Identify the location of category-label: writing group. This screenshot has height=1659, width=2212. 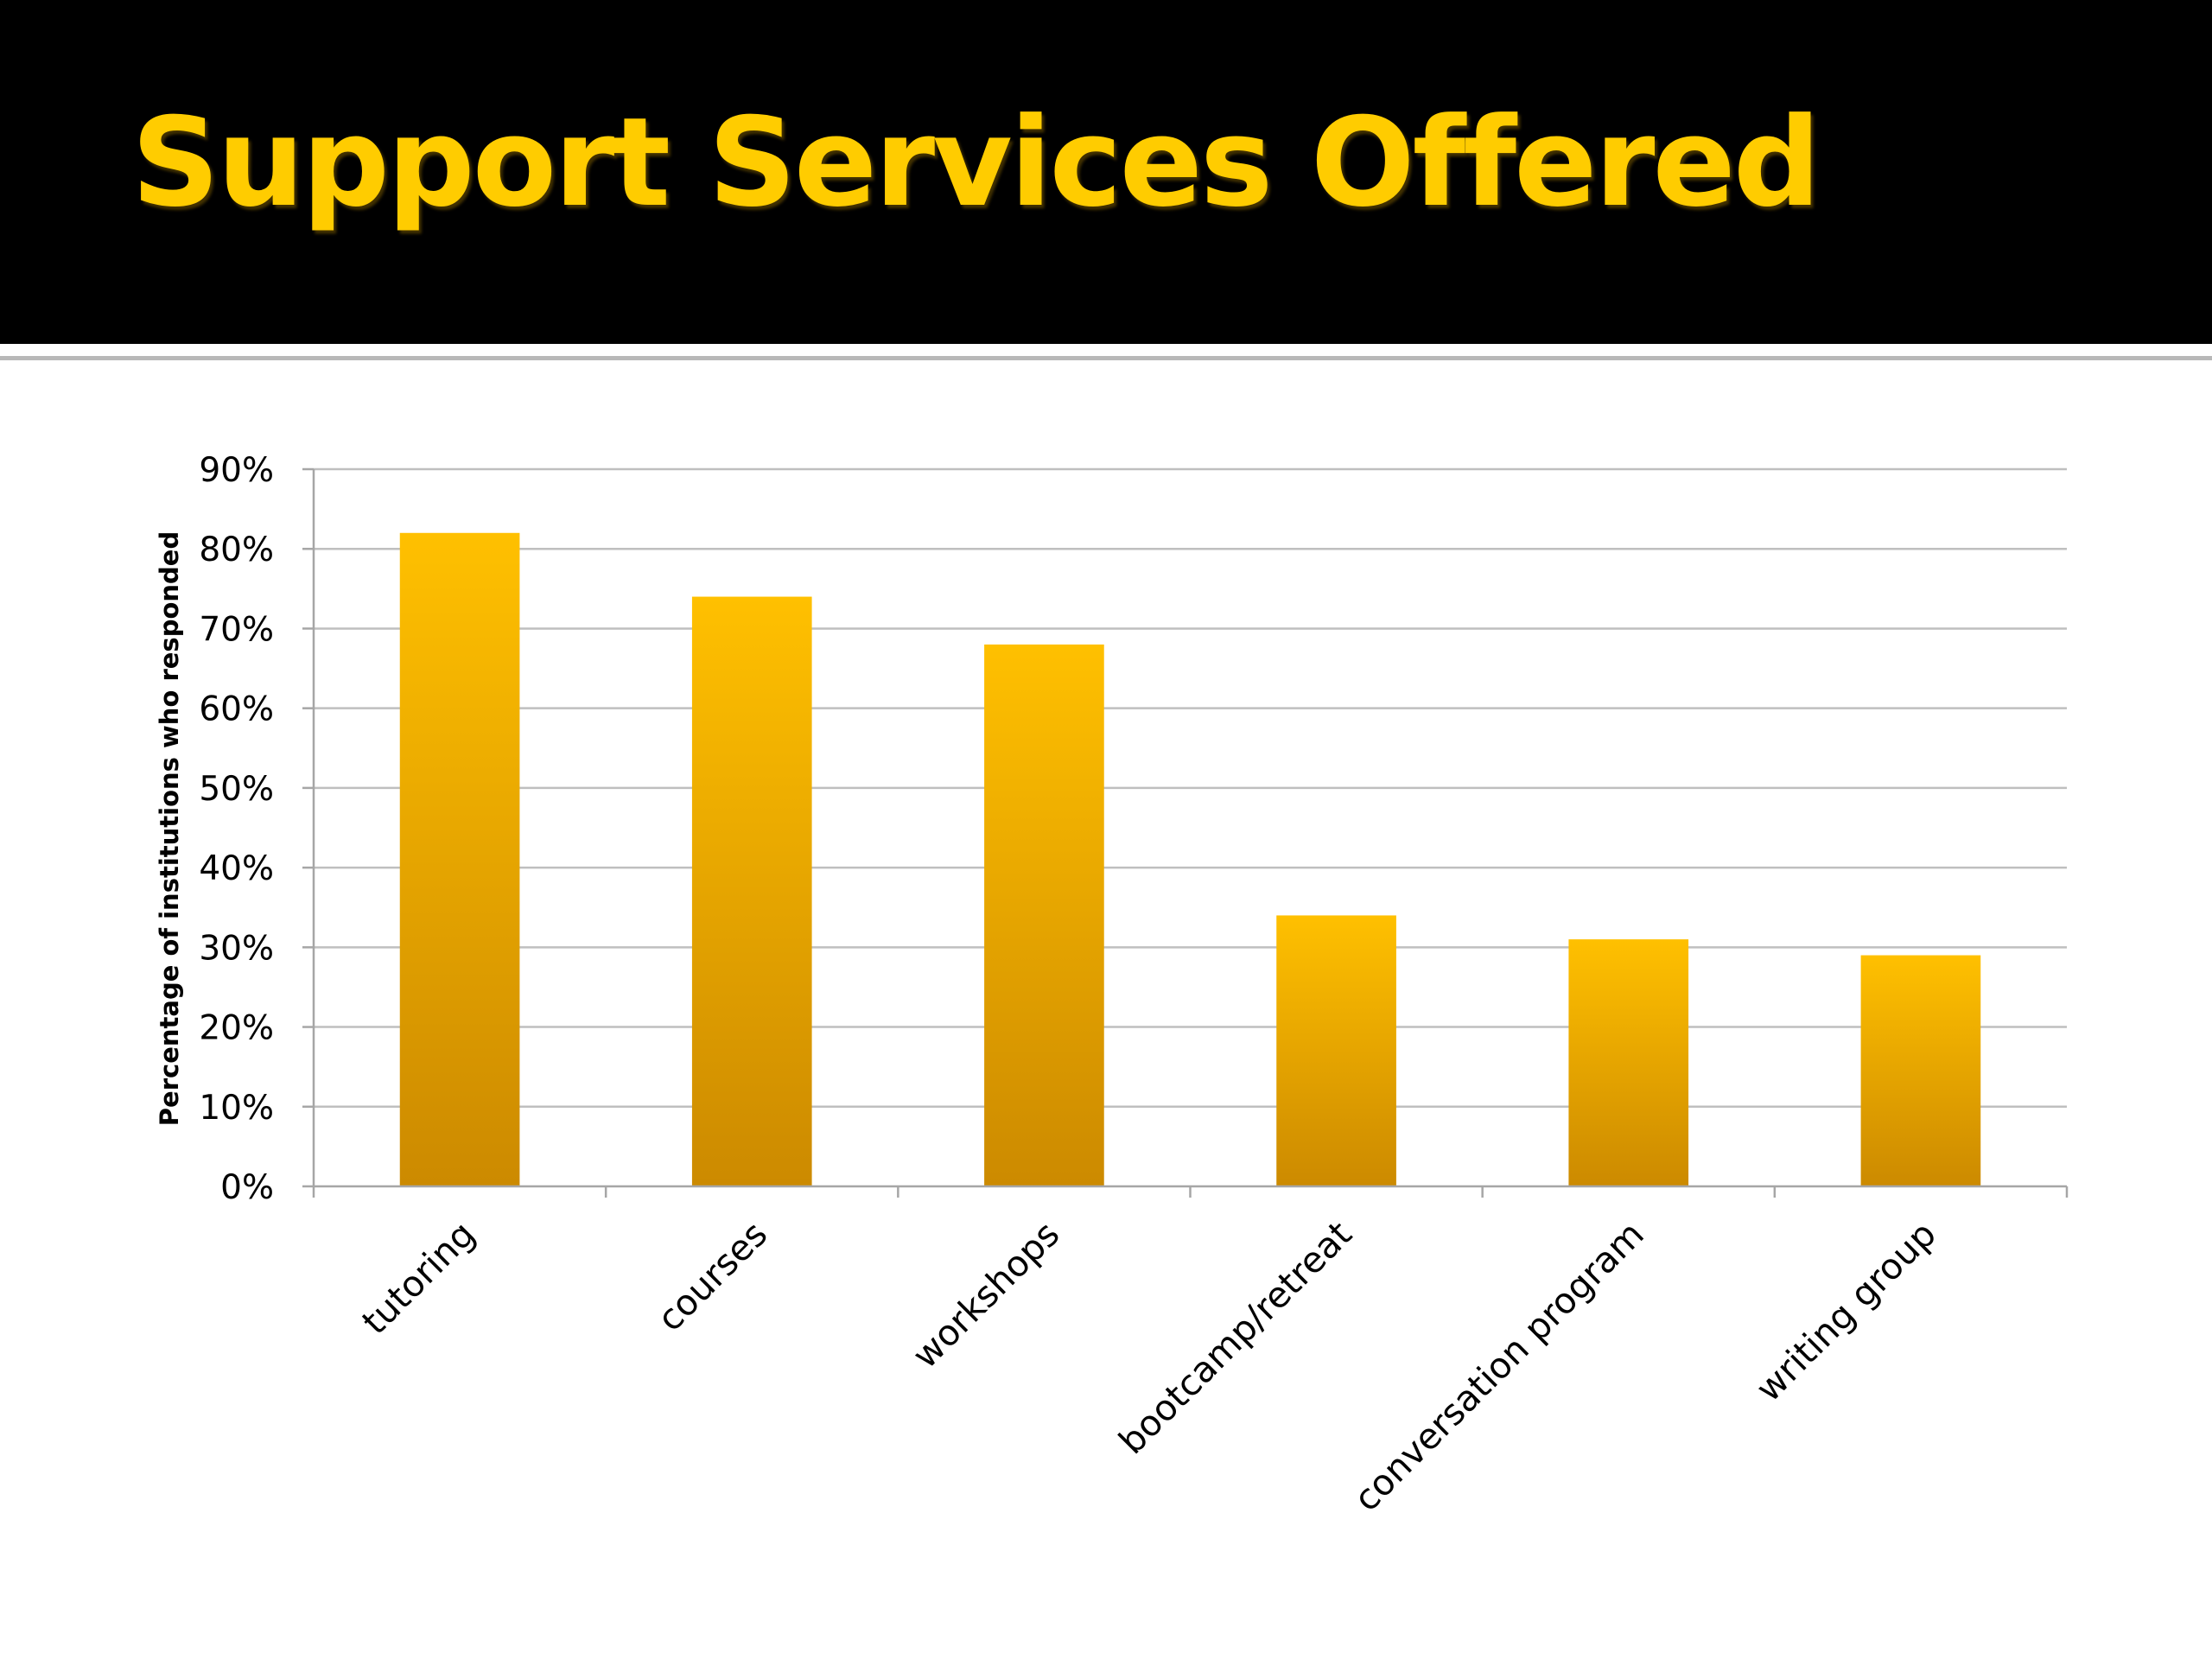
(1846, 1311).